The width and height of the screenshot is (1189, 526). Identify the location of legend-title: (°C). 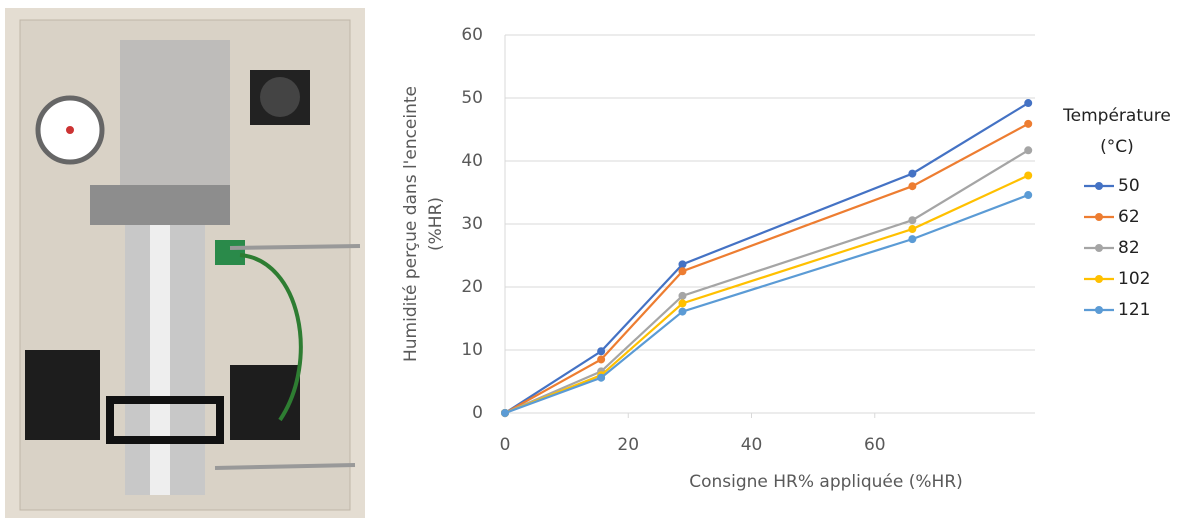
(1117, 147).